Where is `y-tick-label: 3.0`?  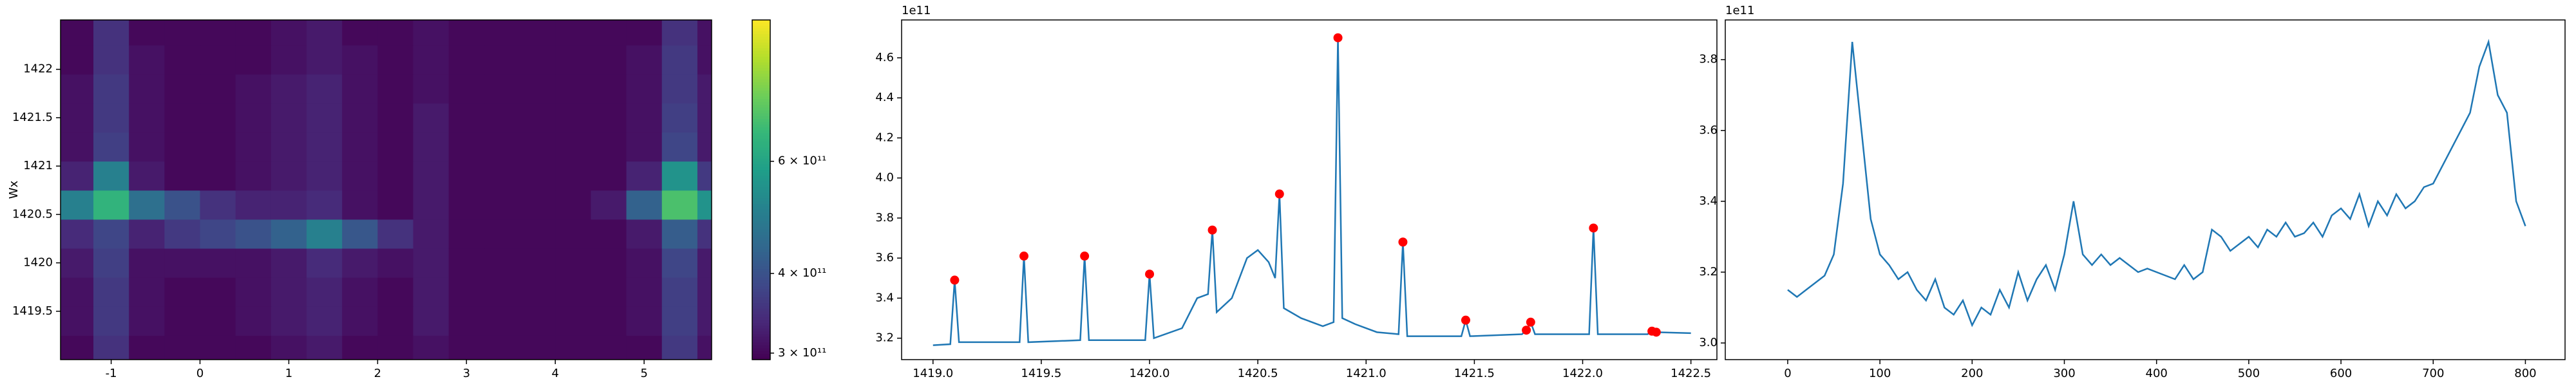 y-tick-label: 3.0 is located at coordinates (1708, 342).